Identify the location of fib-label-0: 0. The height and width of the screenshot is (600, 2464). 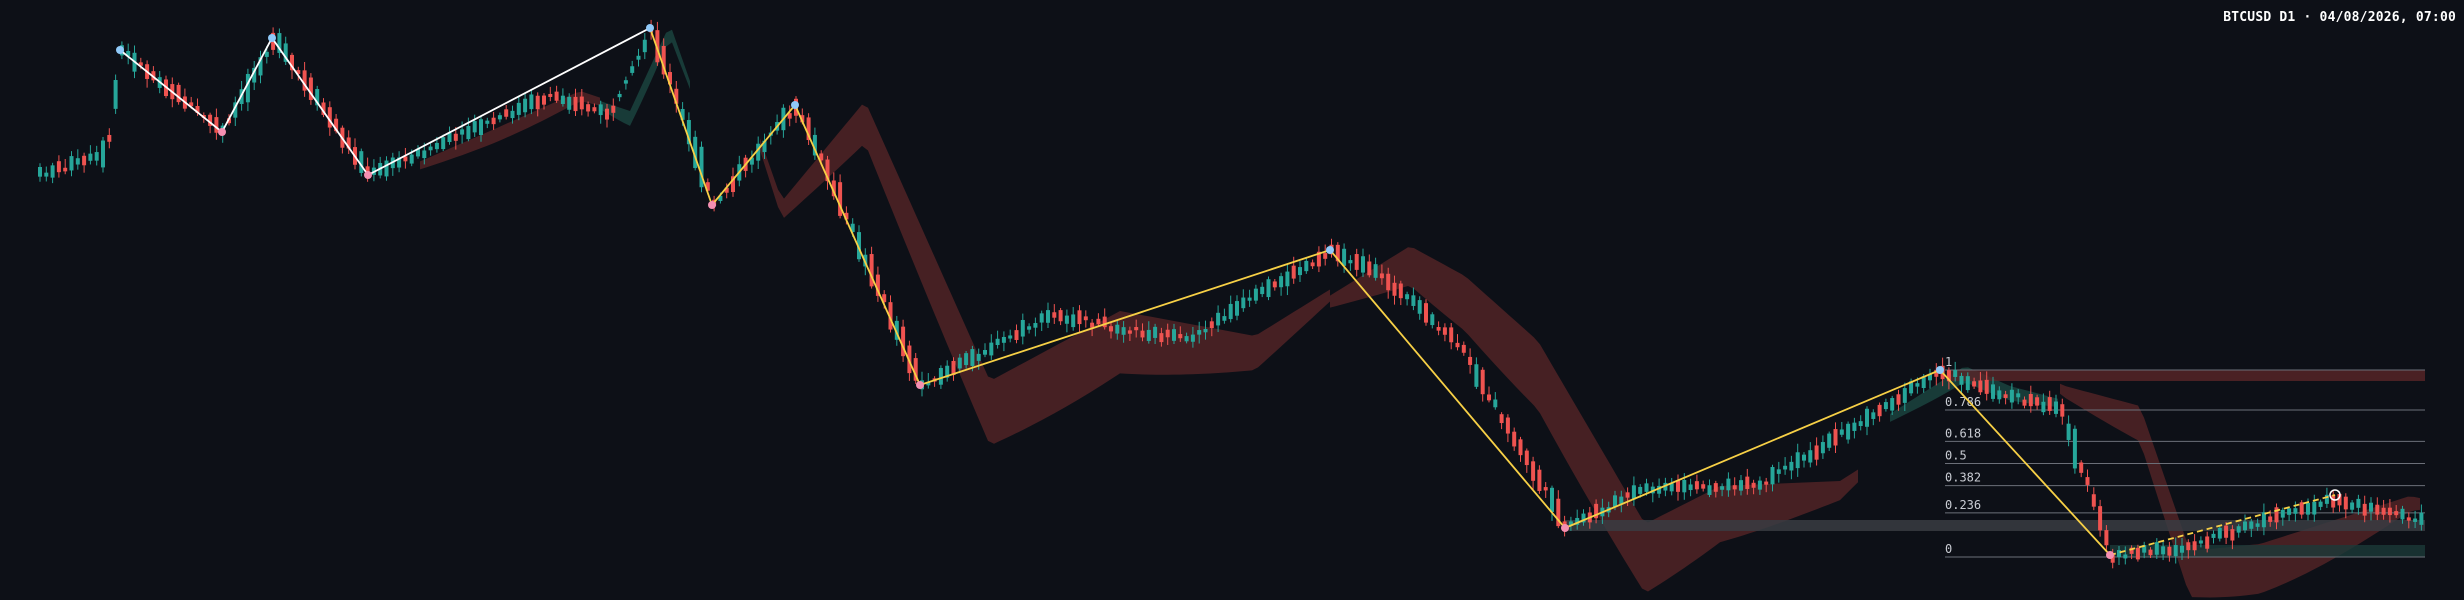
(1948, 549).